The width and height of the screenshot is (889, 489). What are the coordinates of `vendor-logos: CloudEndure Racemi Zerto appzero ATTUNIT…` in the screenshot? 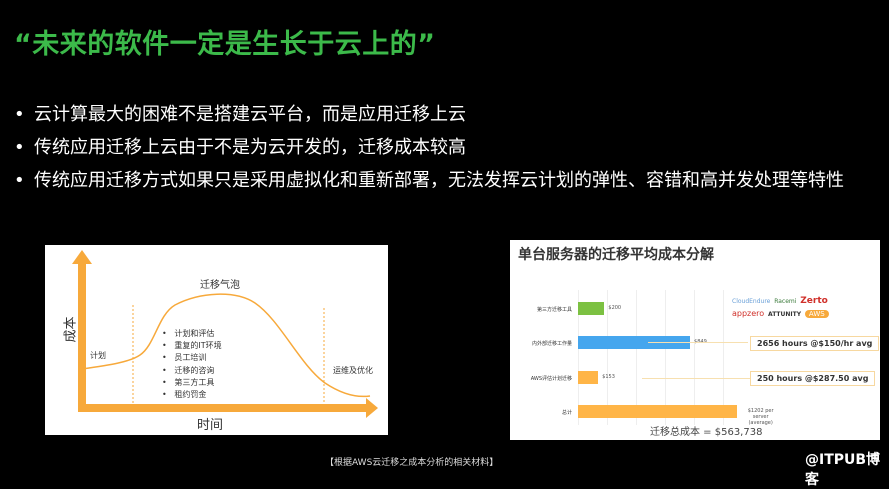 It's located at (792, 308).